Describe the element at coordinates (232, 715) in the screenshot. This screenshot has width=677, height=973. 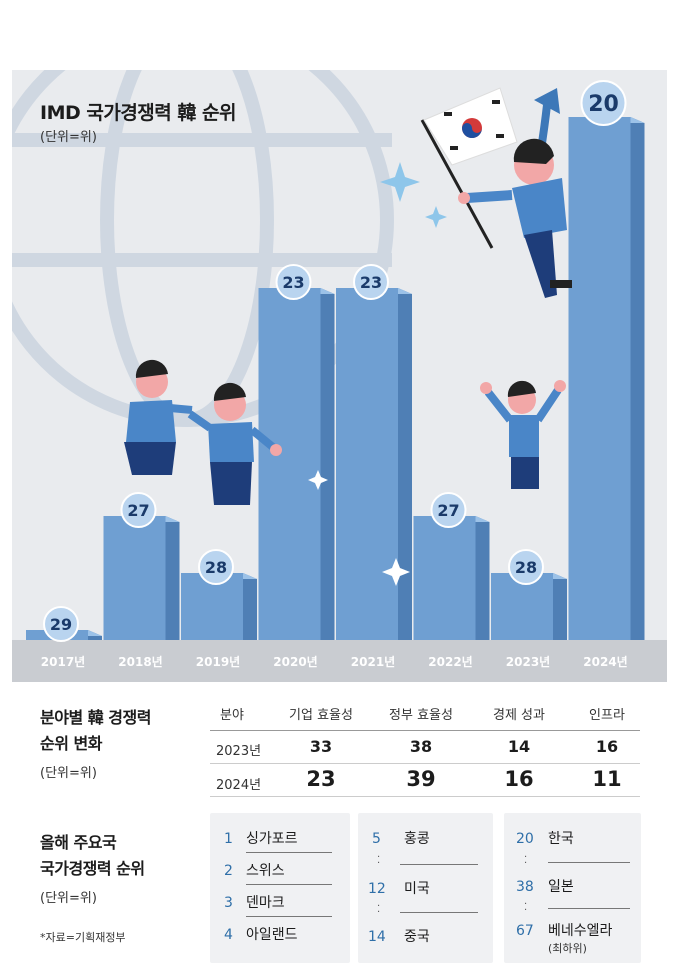
I see `table-header-field: 분야` at that location.